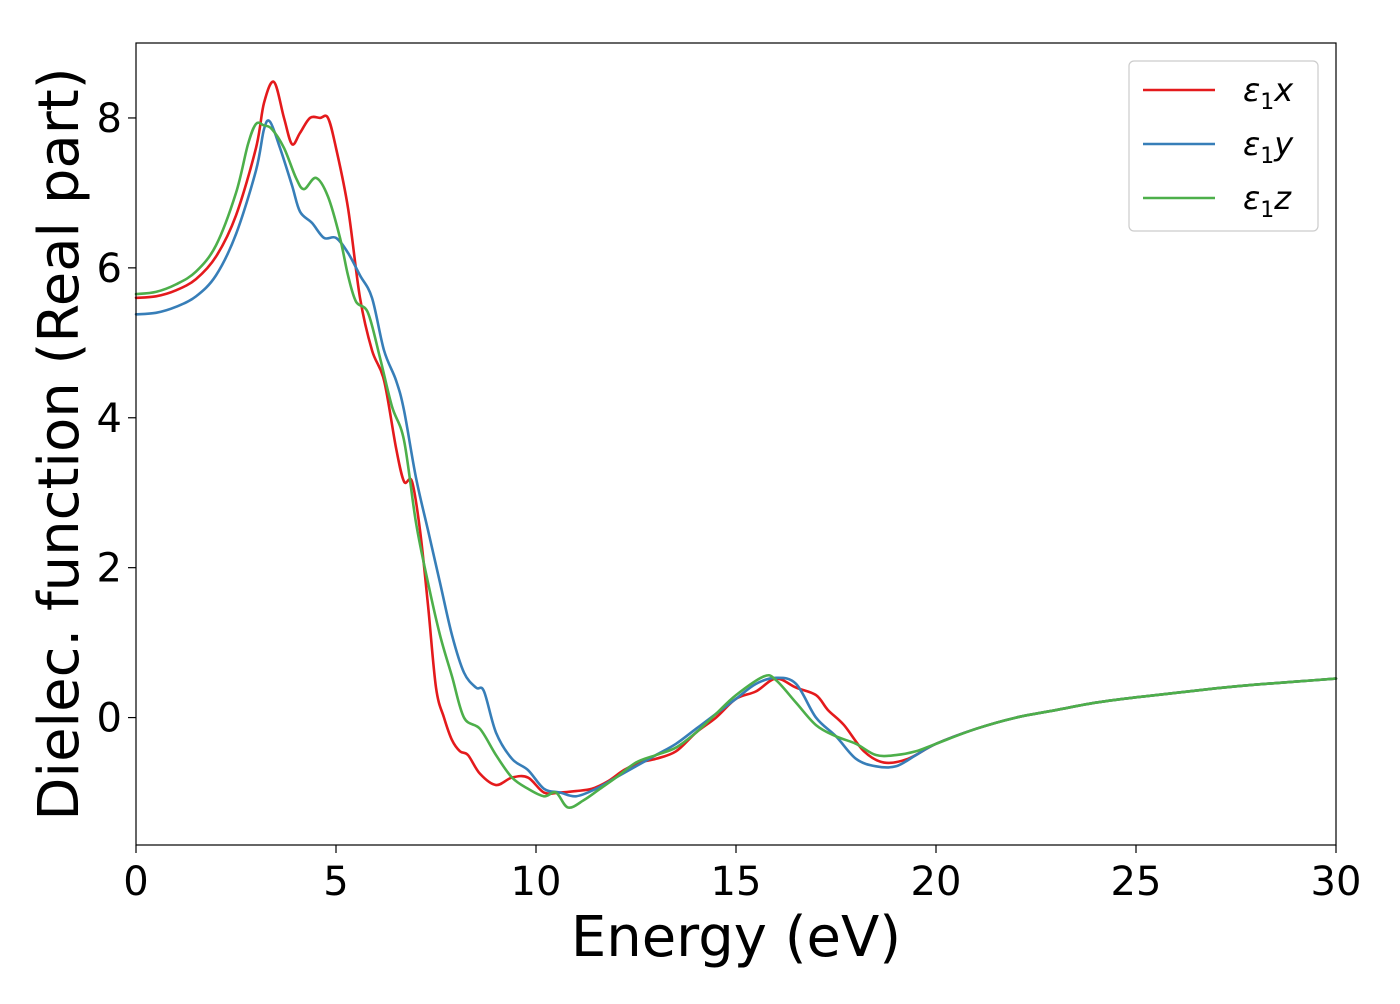 This screenshot has width=1400, height=1004. I want to click on legend-box, so click(1223, 146).